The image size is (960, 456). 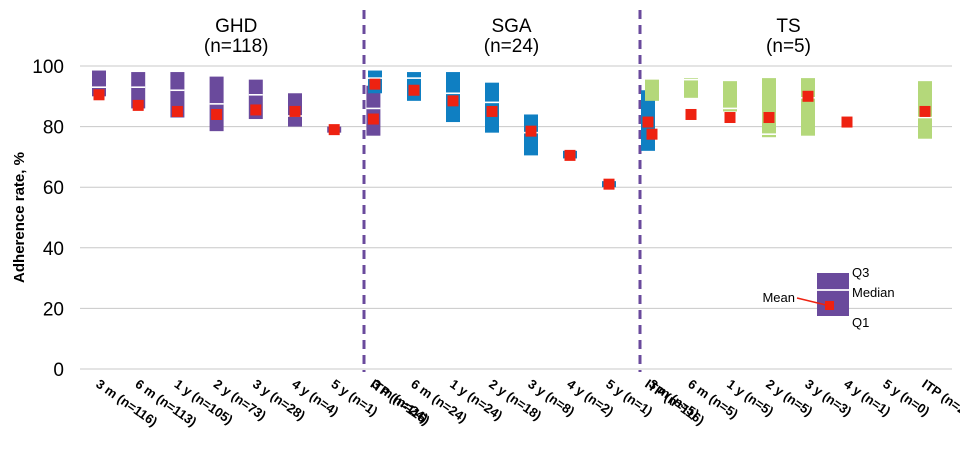 I want to click on y-tick-label: 80, so click(x=53, y=128).